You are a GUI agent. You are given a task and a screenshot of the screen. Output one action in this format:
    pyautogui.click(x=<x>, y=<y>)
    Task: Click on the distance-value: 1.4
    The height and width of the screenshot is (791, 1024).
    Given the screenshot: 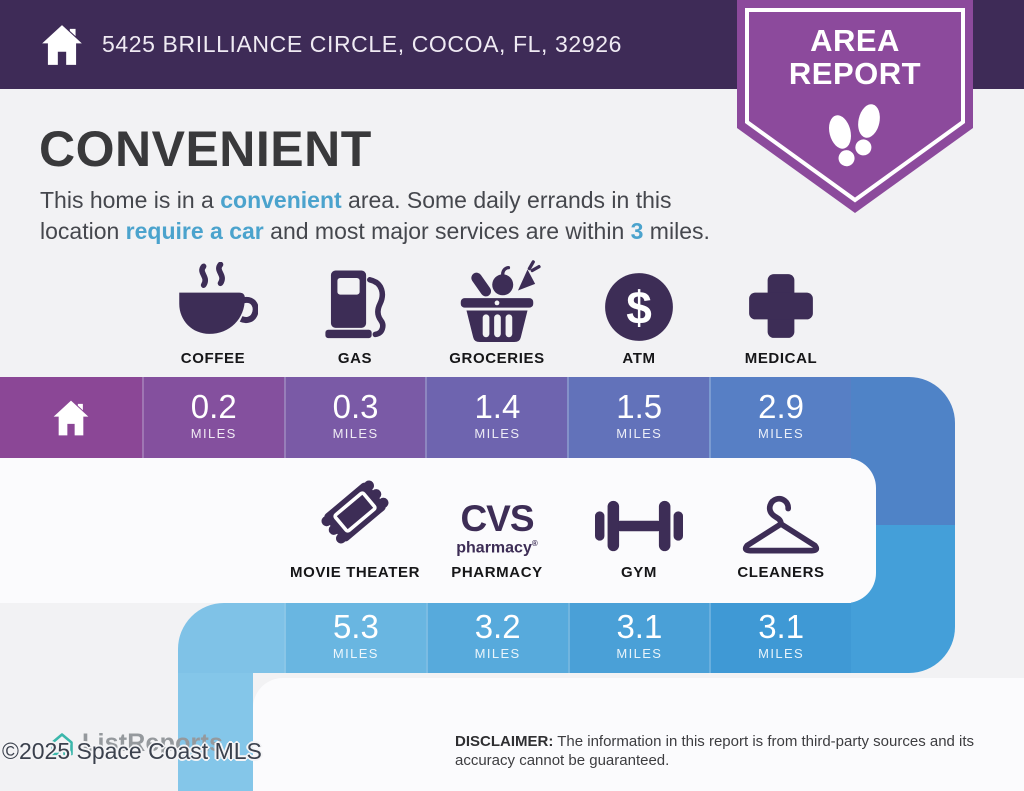 What is the action you would take?
    pyautogui.click(x=497, y=406)
    